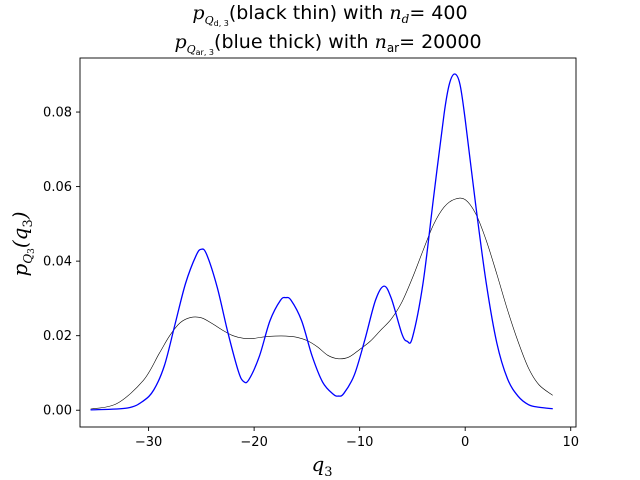  I want to click on y-tick-label: 0.02, so click(57, 336).